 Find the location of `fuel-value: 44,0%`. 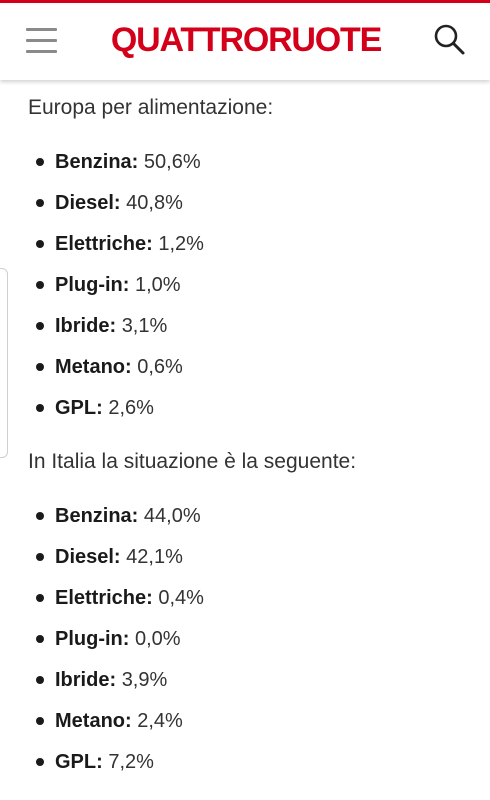

fuel-value: 44,0% is located at coordinates (172, 516).